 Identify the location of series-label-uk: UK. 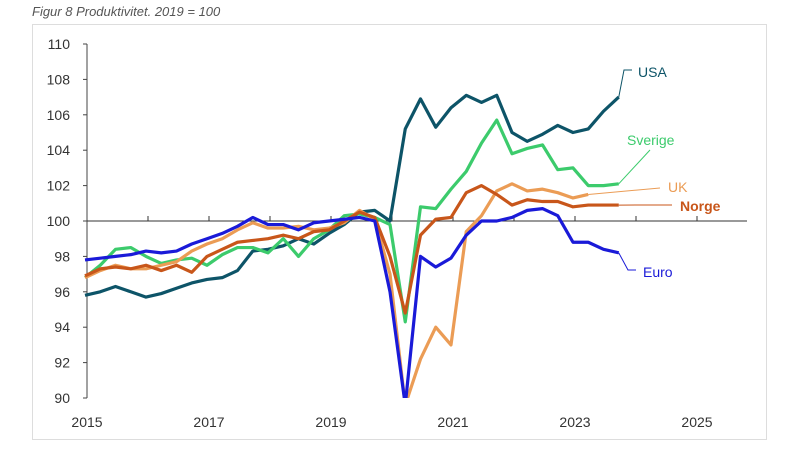
(678, 187).